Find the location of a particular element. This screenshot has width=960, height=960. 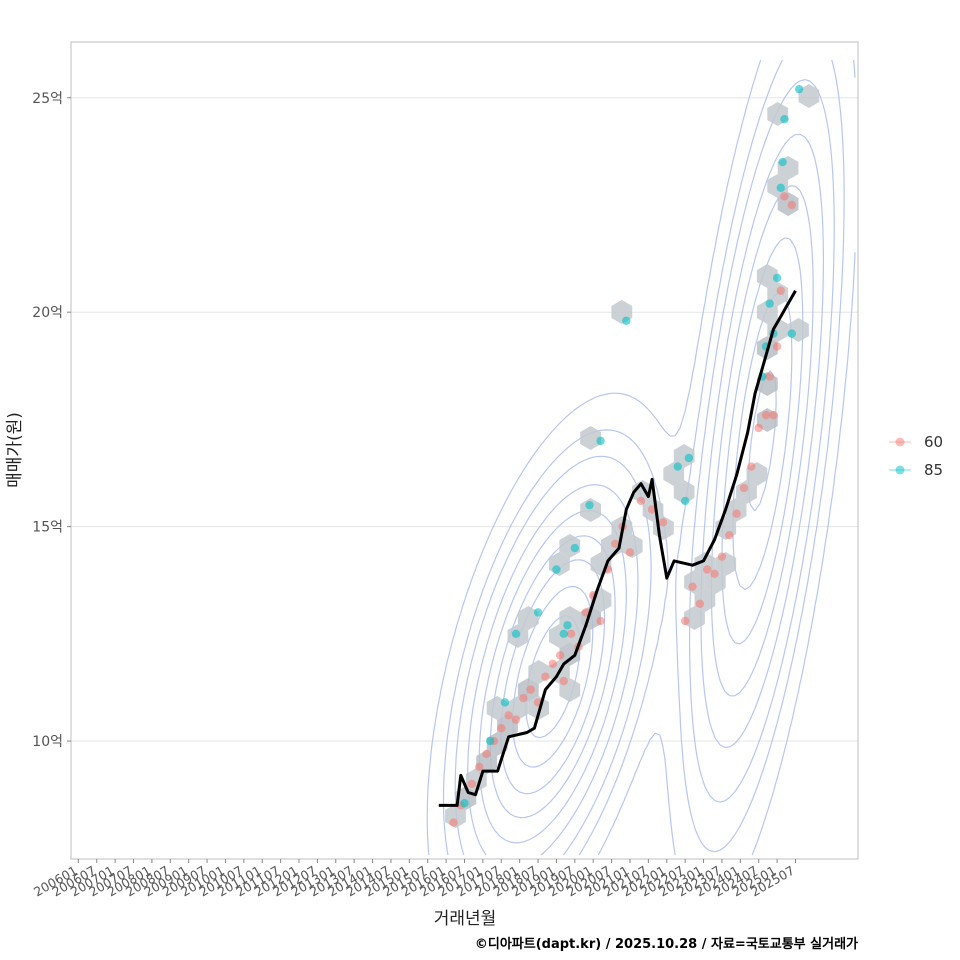

y-tick-label: 10억 is located at coordinates (47, 742).